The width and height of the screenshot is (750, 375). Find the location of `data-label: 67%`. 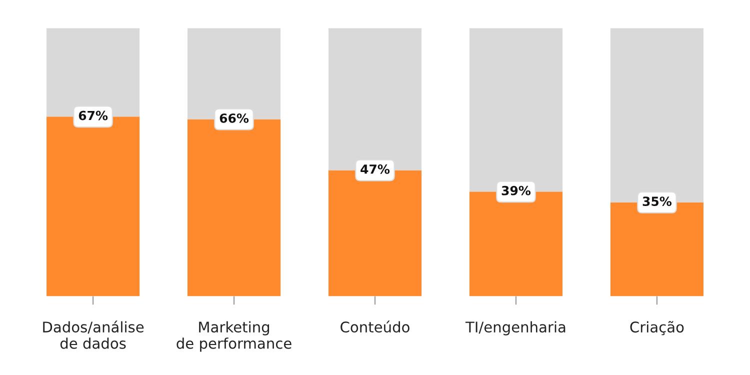

data-label: 67% is located at coordinates (93, 115).